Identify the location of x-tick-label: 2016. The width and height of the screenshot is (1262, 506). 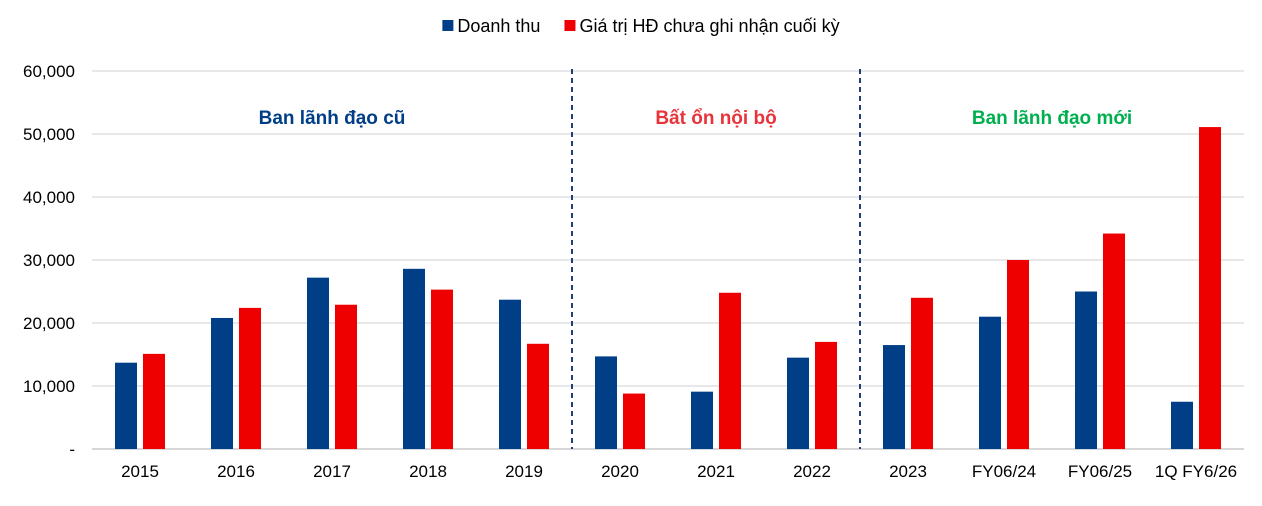
(236, 471).